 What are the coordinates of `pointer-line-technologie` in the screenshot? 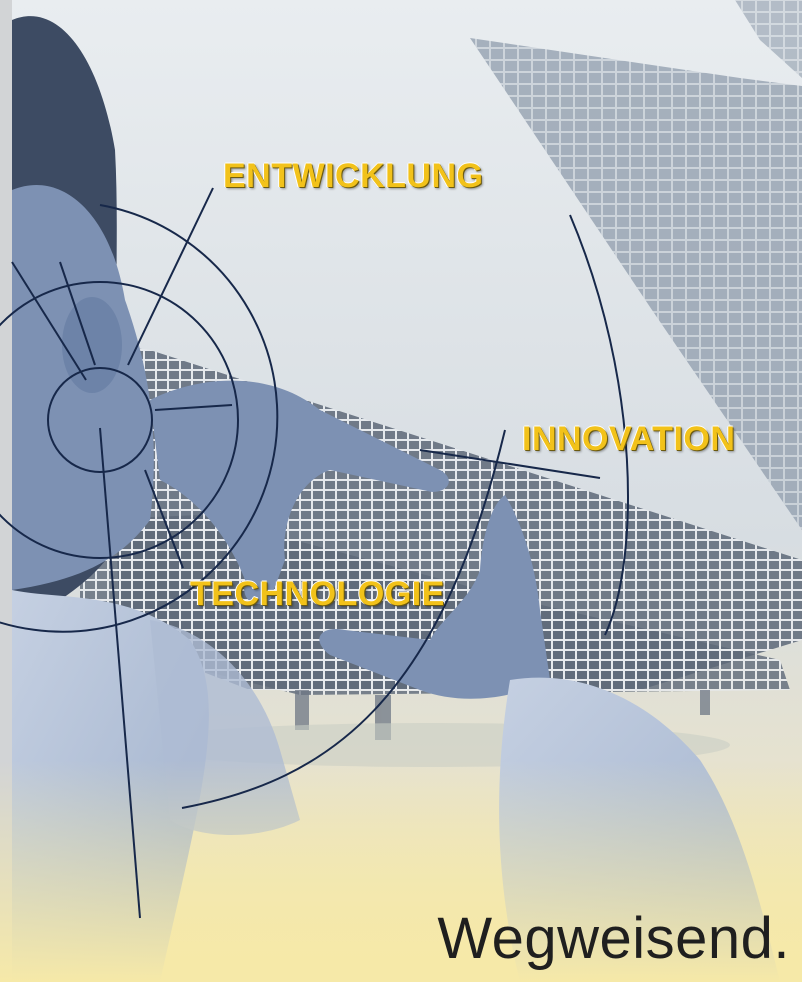 It's located at (164, 519).